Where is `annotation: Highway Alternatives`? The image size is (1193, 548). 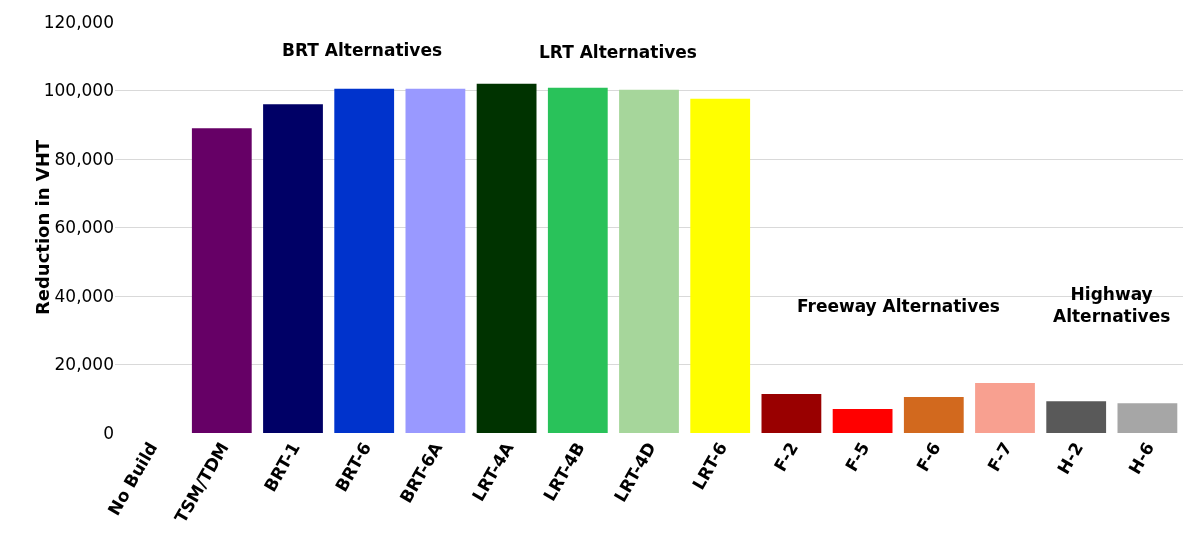
annotation: Highway Alternatives is located at coordinates (1112, 305).